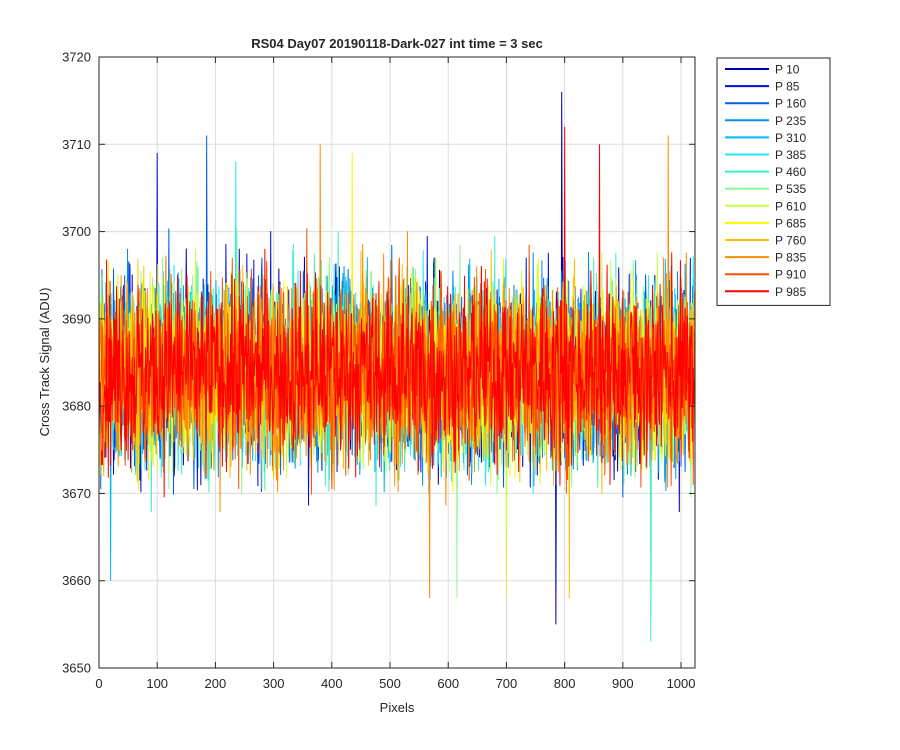 The image size is (900, 750). Describe the element at coordinates (76, 580) in the screenshot. I see `y-tick-label: 3660` at that location.